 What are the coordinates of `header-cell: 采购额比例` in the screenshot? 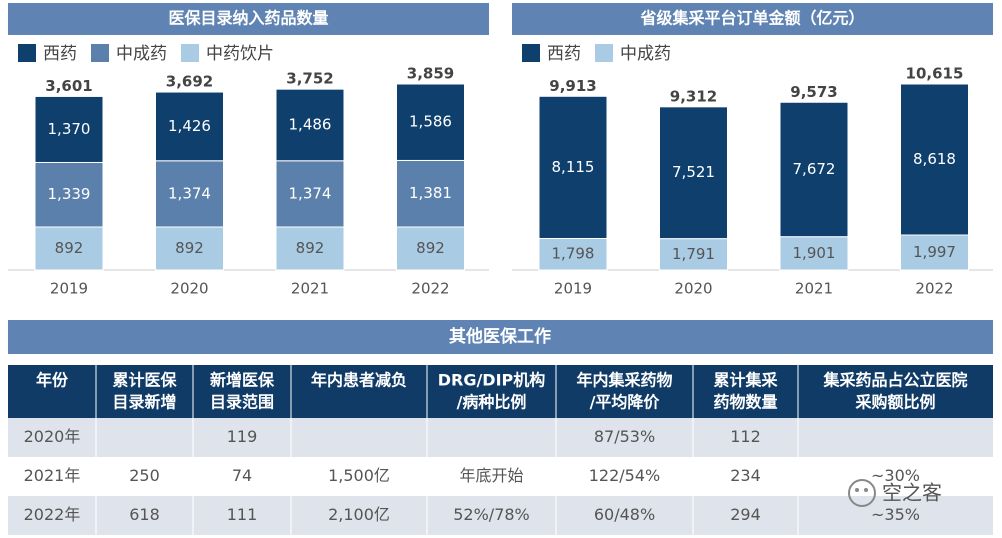 It's located at (894, 402).